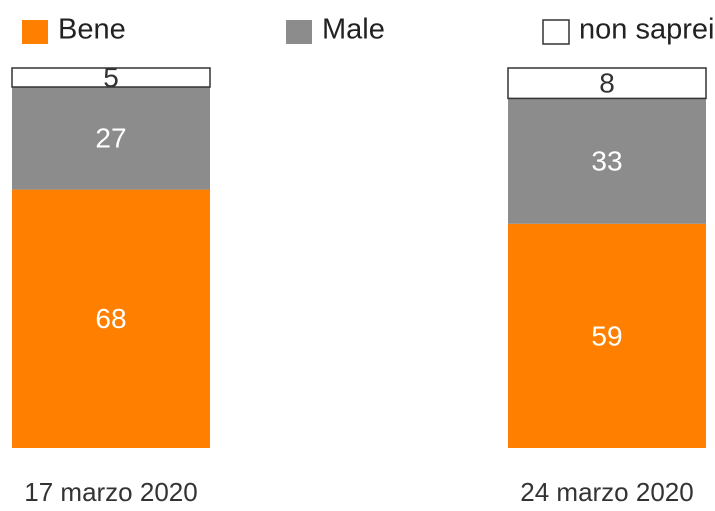  I want to click on data-label: 5, so click(111, 77).